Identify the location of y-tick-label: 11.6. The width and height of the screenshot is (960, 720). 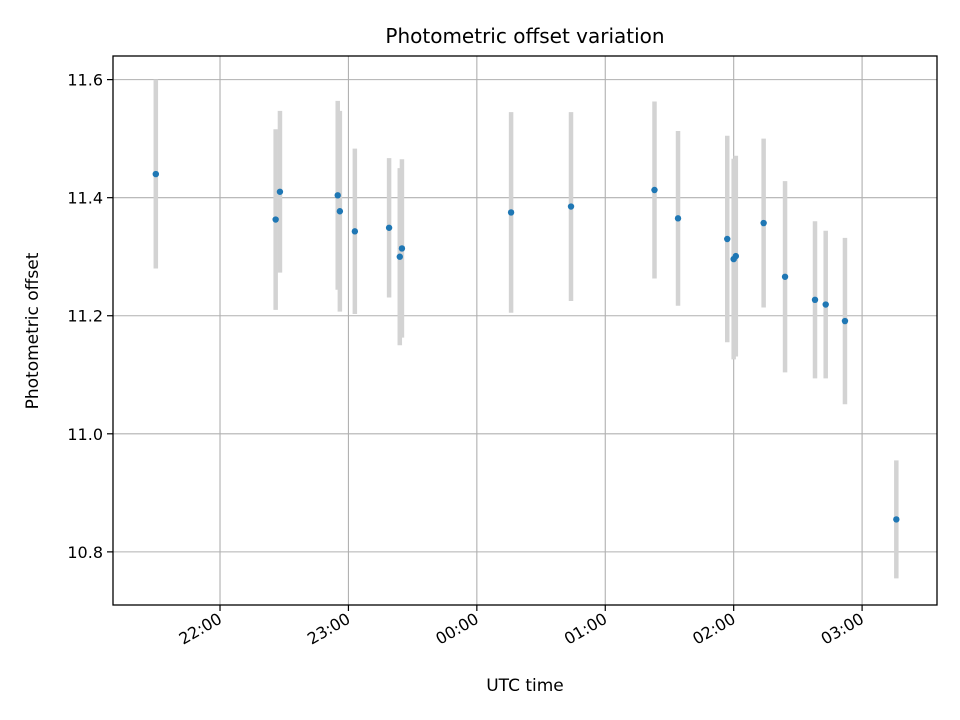
(85, 80).